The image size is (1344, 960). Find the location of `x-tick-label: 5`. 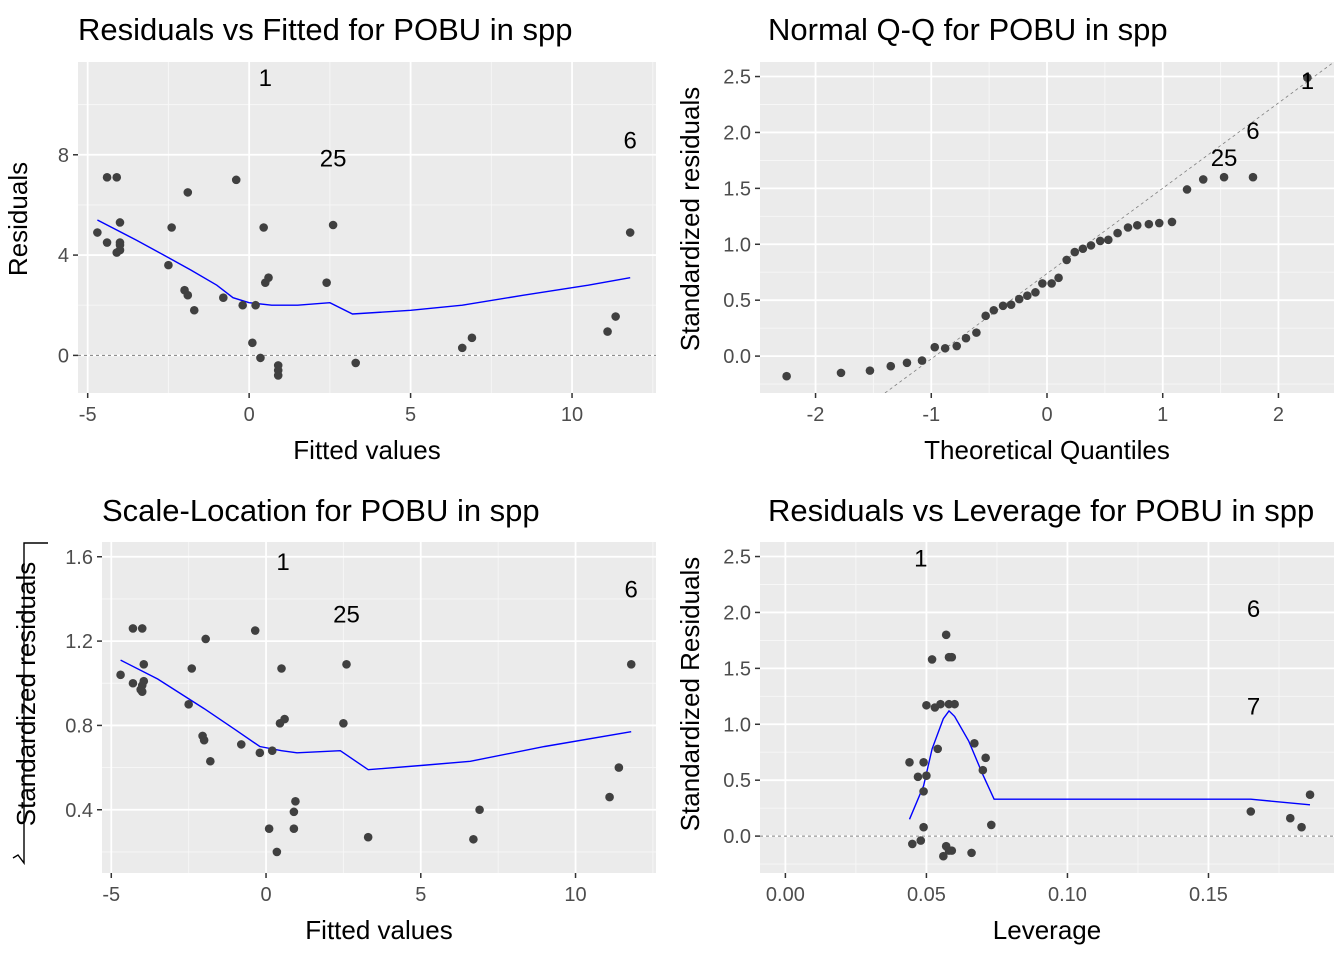

x-tick-label: 5 is located at coordinates (410, 415).